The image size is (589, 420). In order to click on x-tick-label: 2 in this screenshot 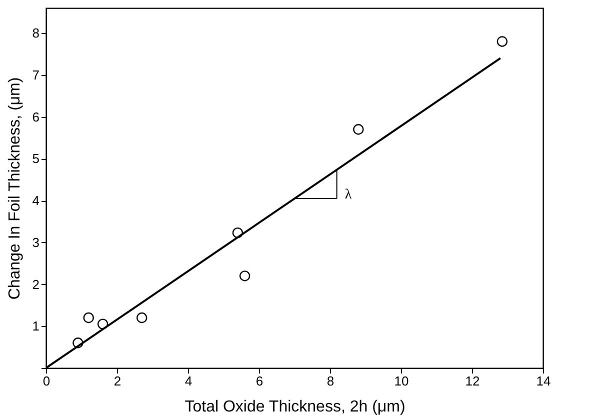, I will do `click(118, 381)`.